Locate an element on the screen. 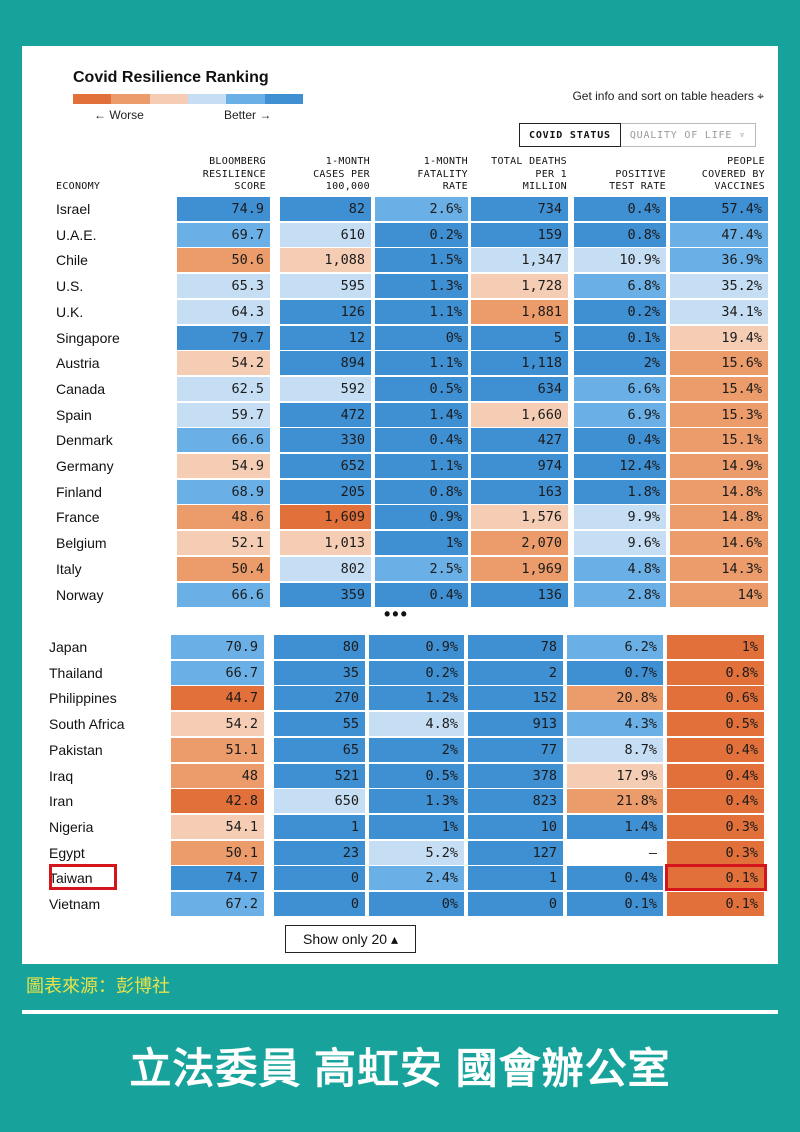  country-name: Italy is located at coordinates (69, 568).